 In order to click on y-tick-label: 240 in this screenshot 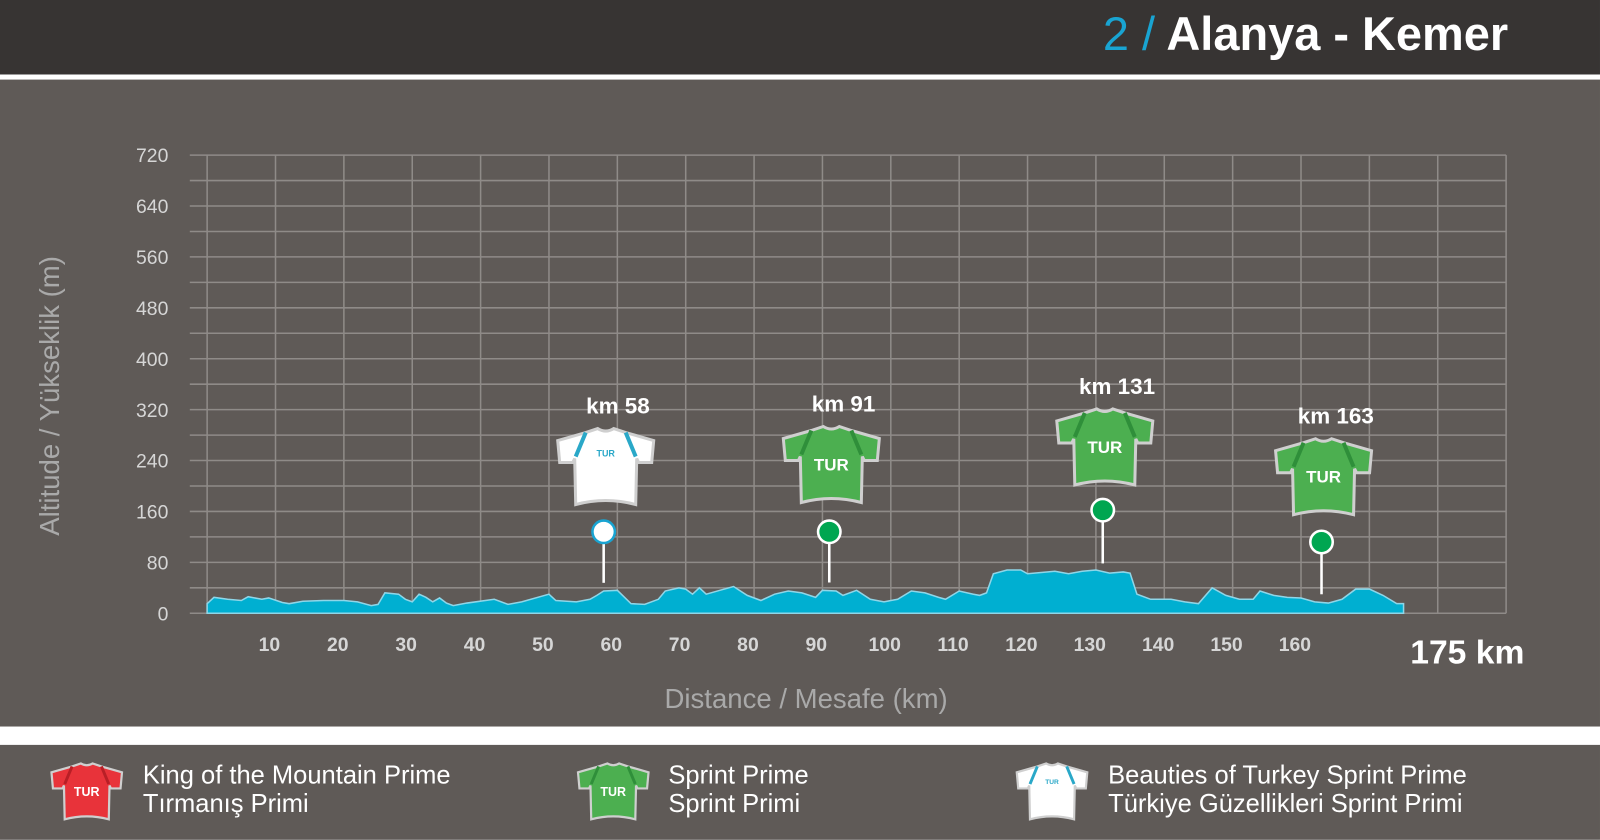, I will do `click(152, 462)`.